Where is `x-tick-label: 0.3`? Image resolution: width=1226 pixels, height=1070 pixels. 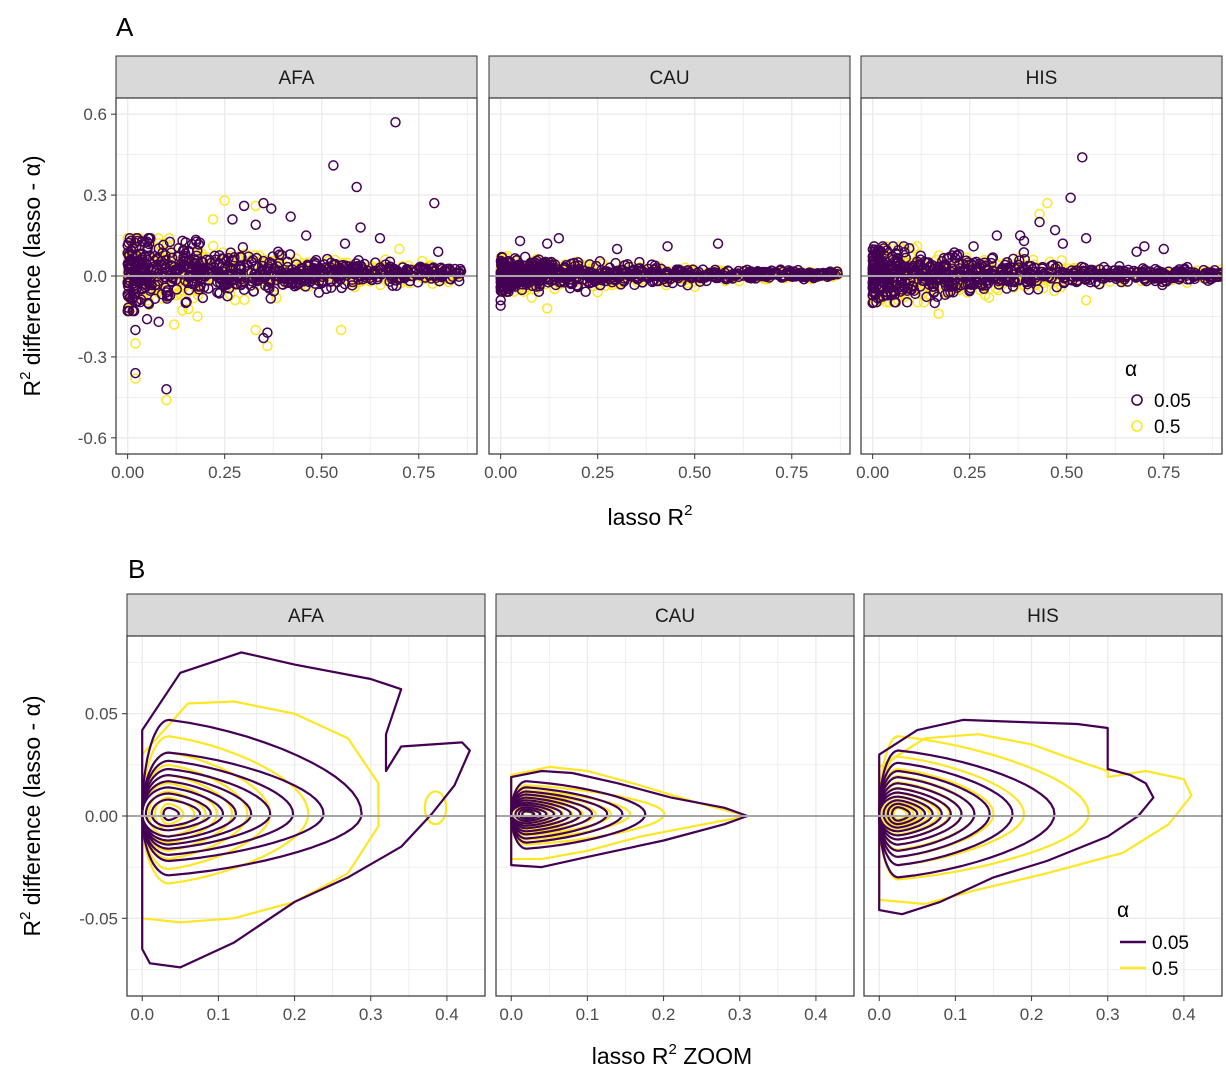
x-tick-label: 0.3 is located at coordinates (1108, 1014).